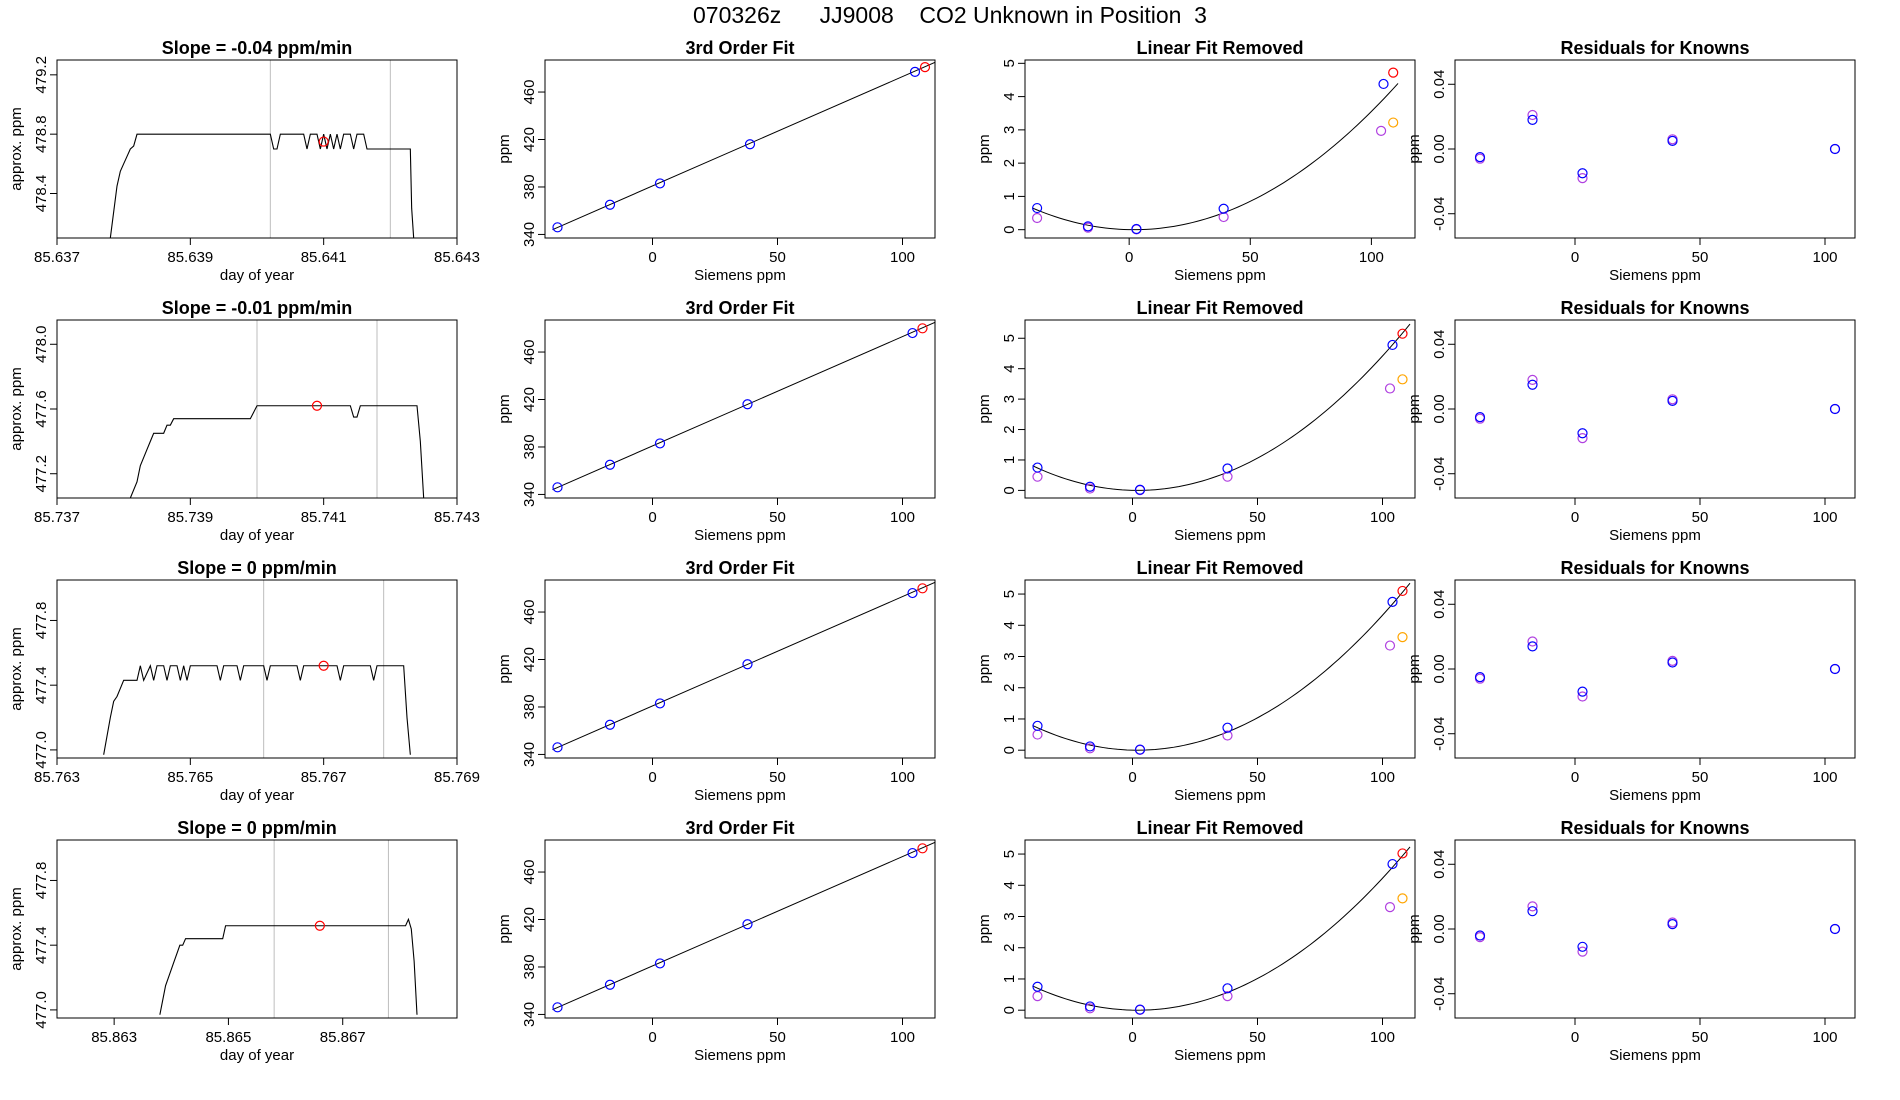 The image size is (1900, 1100). Describe the element at coordinates (1221, 666) in the screenshot. I see `r3-lin-fit-curve` at that location.